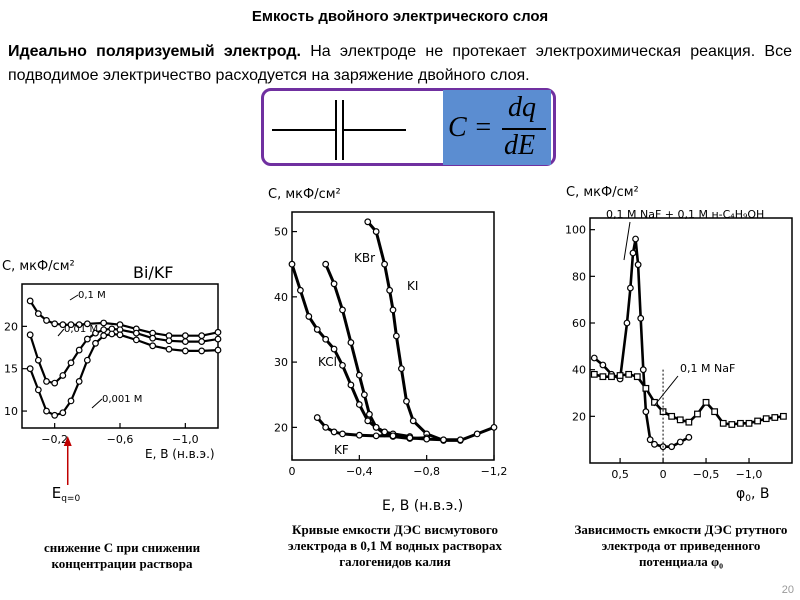  I want to click on series-label-1: 0,1 M, so click(92, 295).